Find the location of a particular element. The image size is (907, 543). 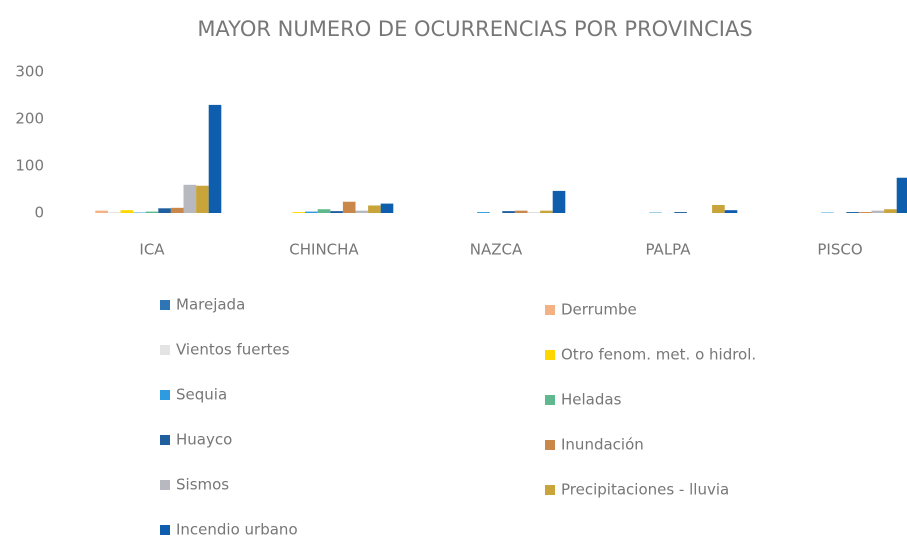

legend-label: Heladas is located at coordinates (591, 400).